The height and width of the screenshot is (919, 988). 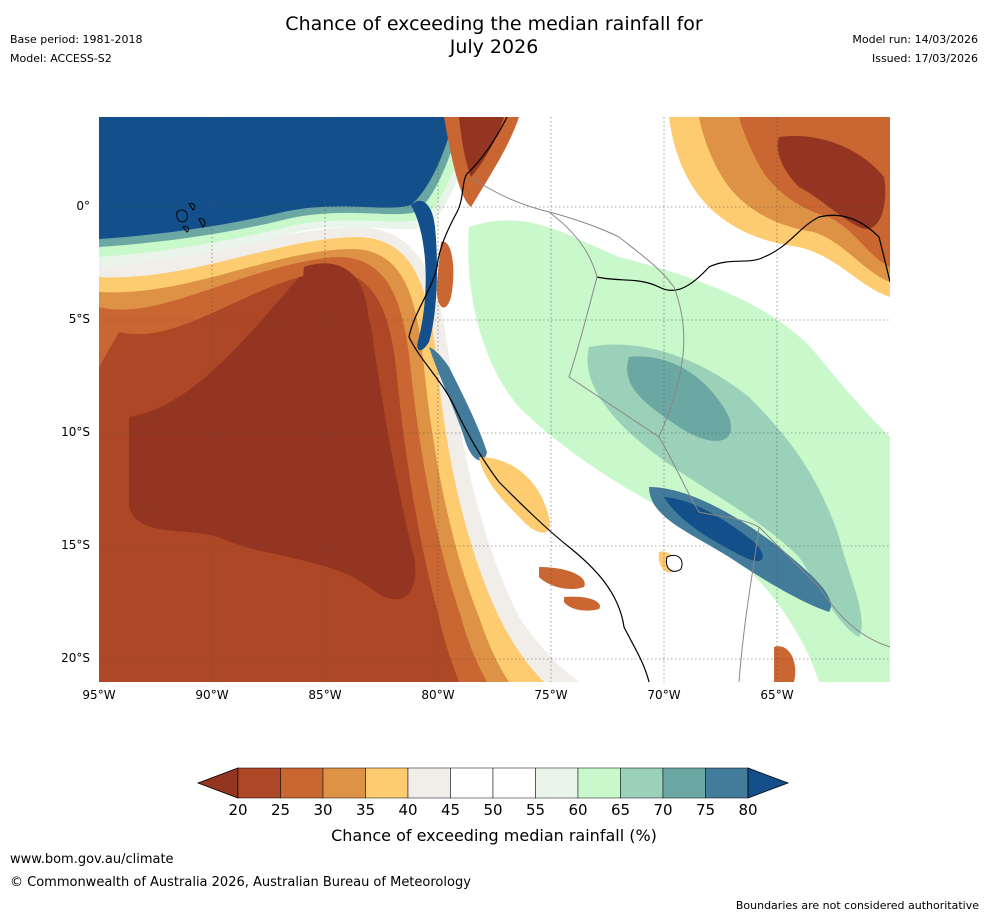 I want to click on lat-label-20s: 20°S, so click(x=75, y=658).